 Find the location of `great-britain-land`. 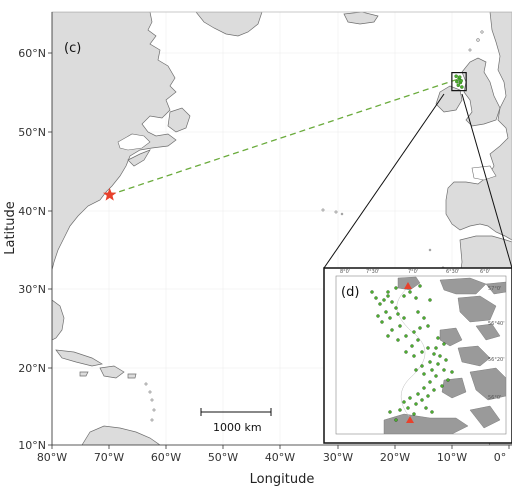

great-britain-land is located at coordinates (481, 92).